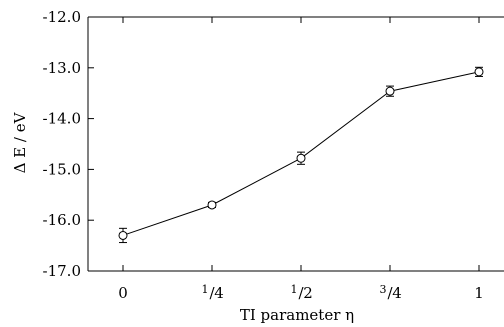 The width and height of the screenshot is (504, 327). Describe the element at coordinates (479, 293) in the screenshot. I see `x-tick-label: 1` at that location.